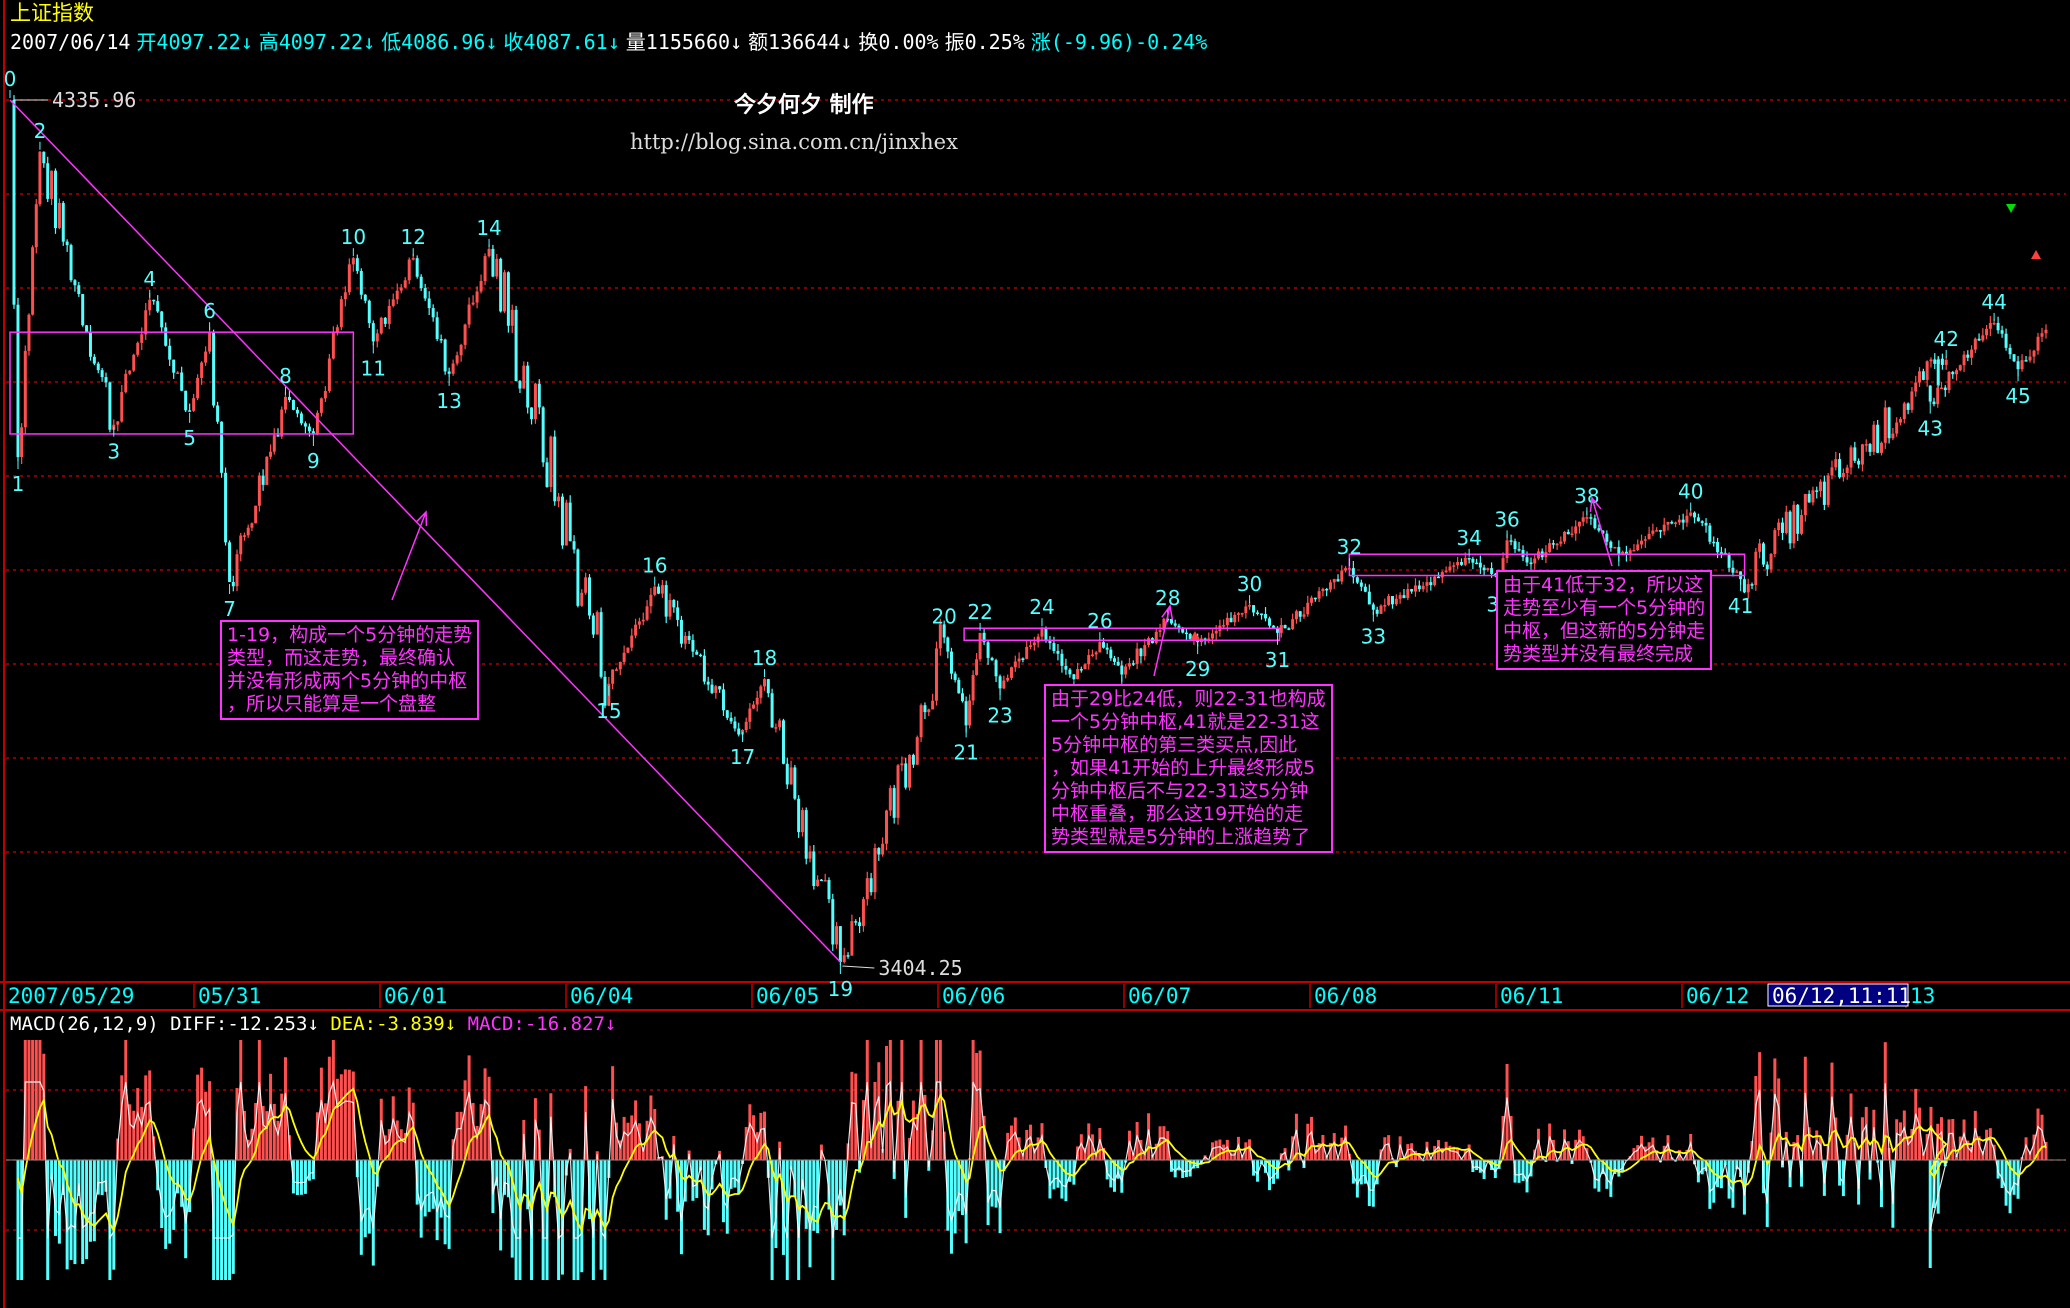  Describe the element at coordinates (209, 311) in the screenshot. I see `pivot-label-6: 6` at that location.